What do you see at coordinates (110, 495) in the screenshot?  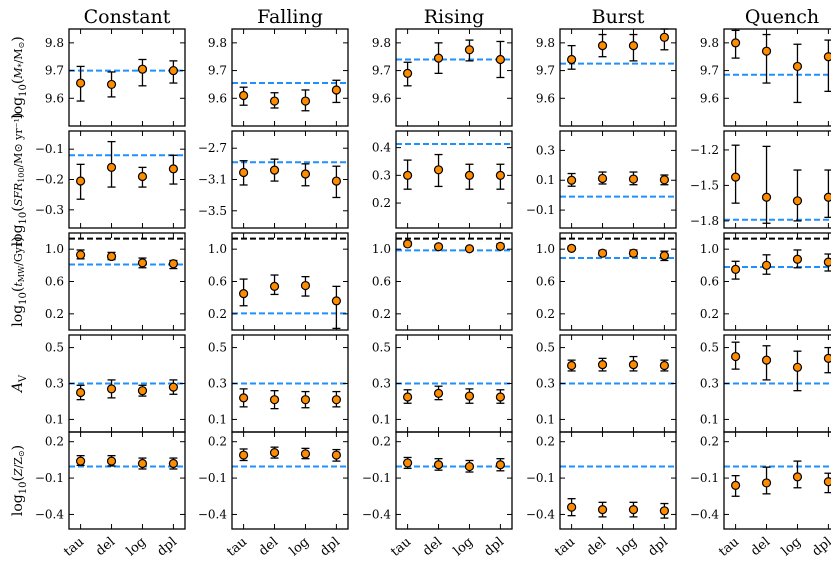 I see `panel: −0.4 −0.1 0.2 tau del log dpl` at bounding box center [110, 495].